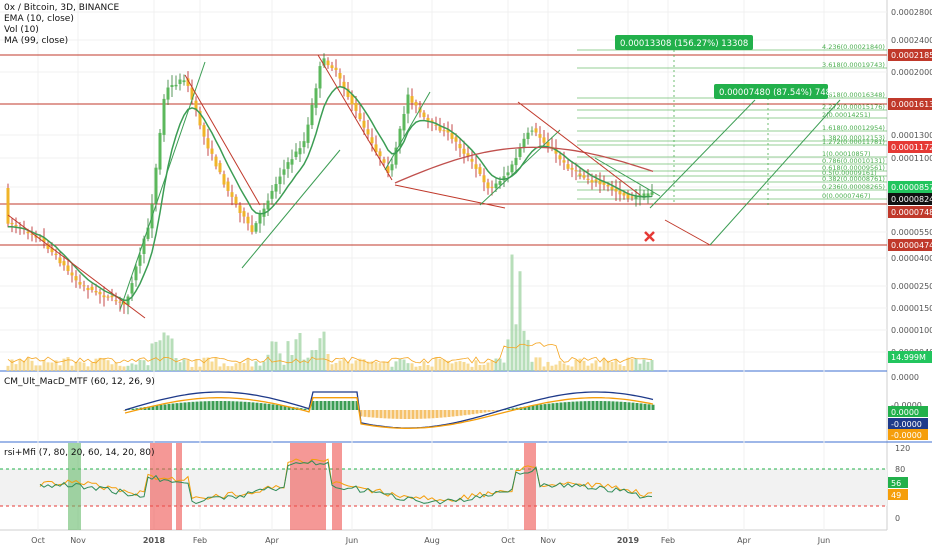  I want to click on price-tag-text: 0.00016134, so click(911, 104).